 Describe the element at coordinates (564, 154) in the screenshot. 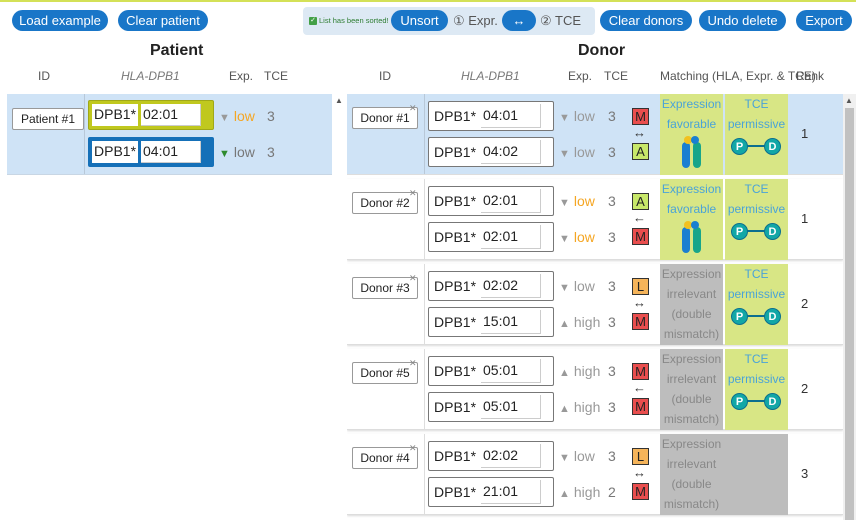

I see `triangle-down-icon: ▼` at that location.